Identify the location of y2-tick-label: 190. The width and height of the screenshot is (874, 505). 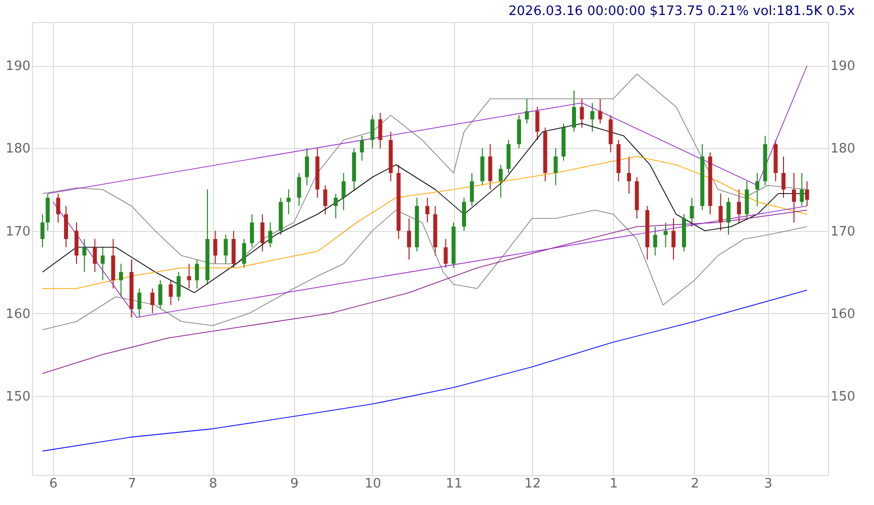
(843, 66).